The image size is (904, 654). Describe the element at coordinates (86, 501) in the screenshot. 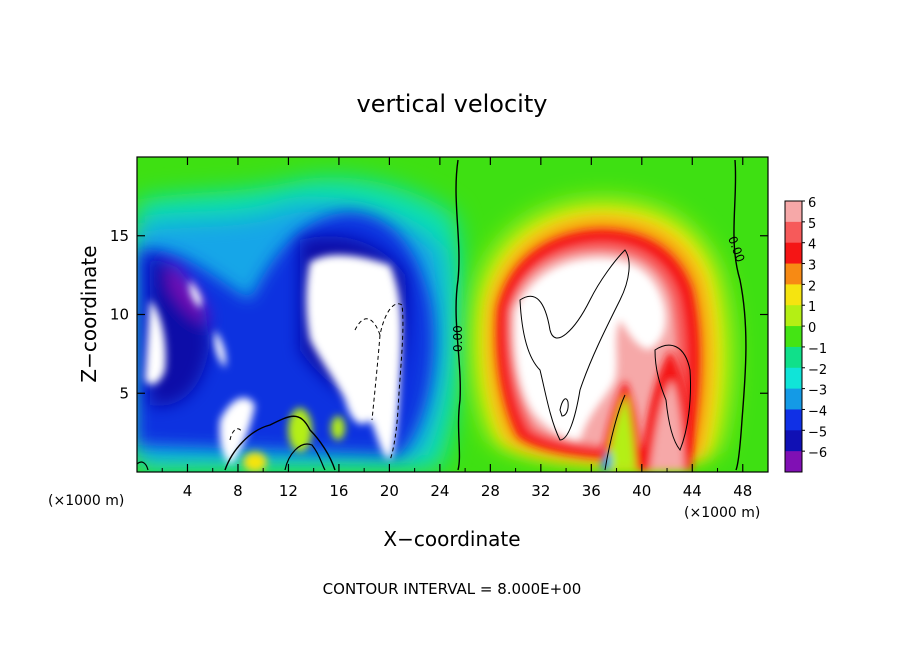

I see `x-unit-left: (×1000 m)` at that location.